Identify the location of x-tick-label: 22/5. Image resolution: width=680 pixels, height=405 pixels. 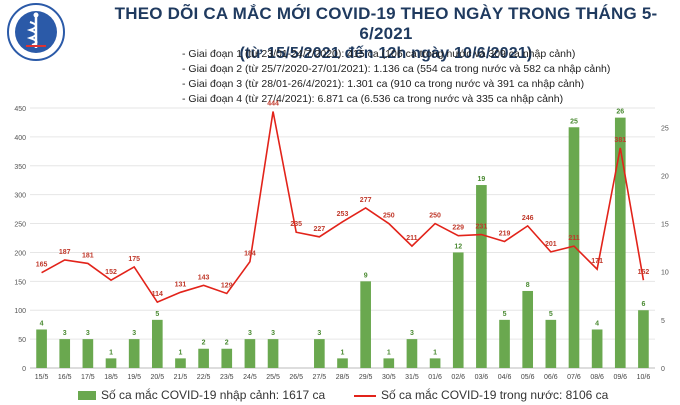
(204, 377).